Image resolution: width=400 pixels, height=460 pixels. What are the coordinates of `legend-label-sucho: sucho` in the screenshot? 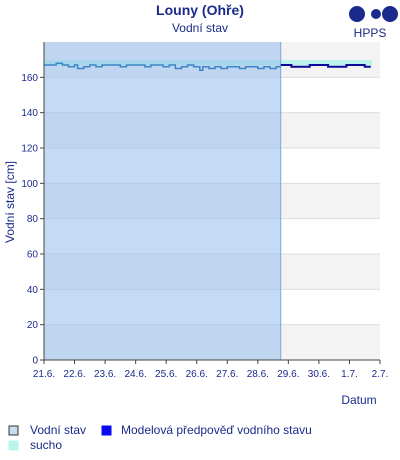 It's located at (46, 445).